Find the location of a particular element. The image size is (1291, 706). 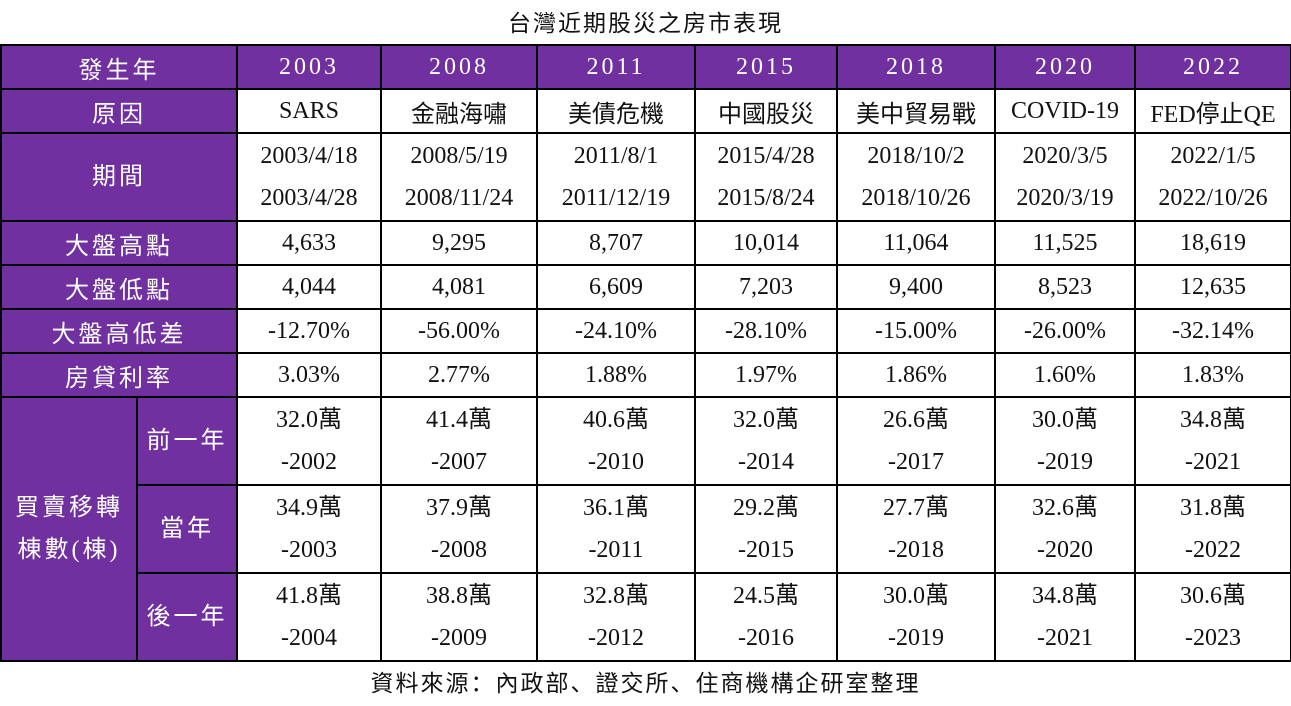

table-row: 原因 SARS 金融海嘯 美債危機 中國股災 美中貿易戰 COVID-19 FED停止QE is located at coordinates (645, 111).